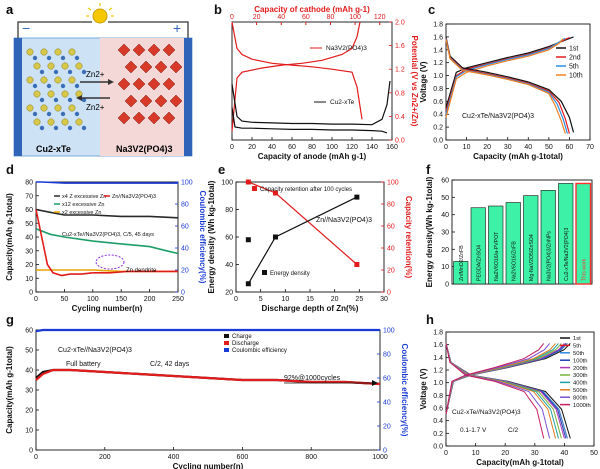 The width and height of the screenshot is (600, 469). I want to click on cu2te-crystal-lattice, so click(56, 89).